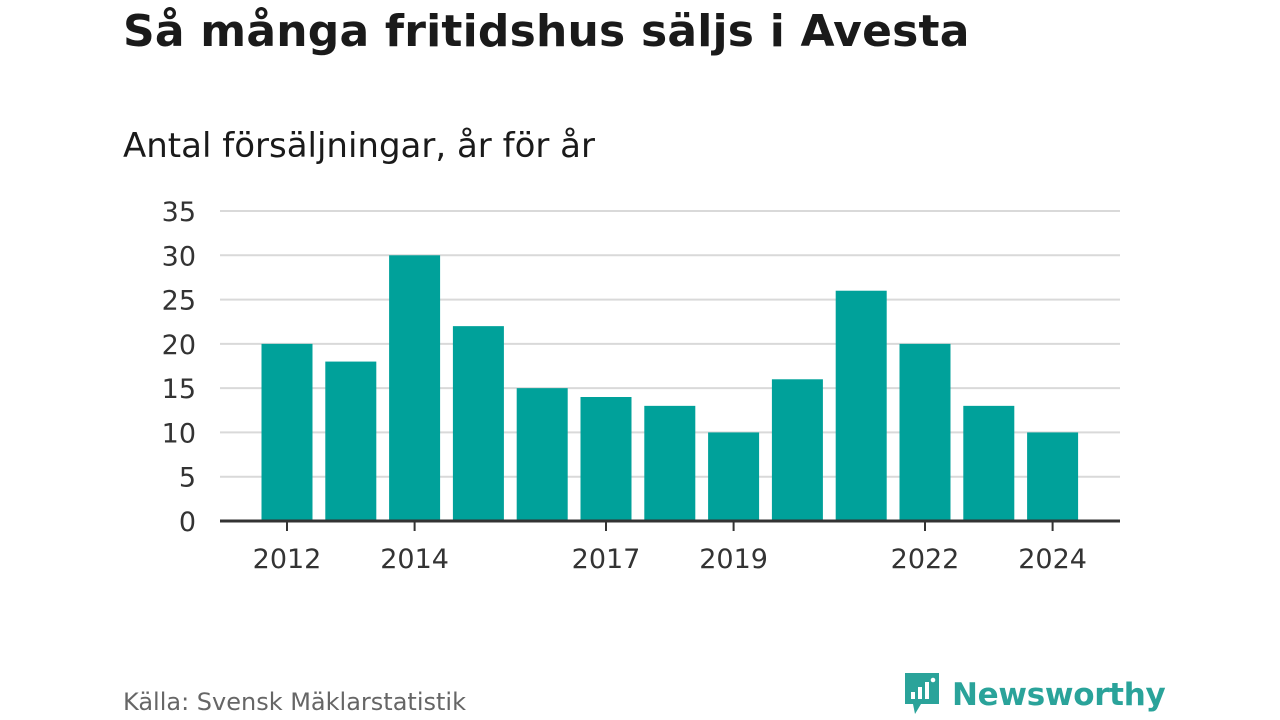 This screenshot has width=1280, height=720. I want to click on bar-2018, so click(670, 463).